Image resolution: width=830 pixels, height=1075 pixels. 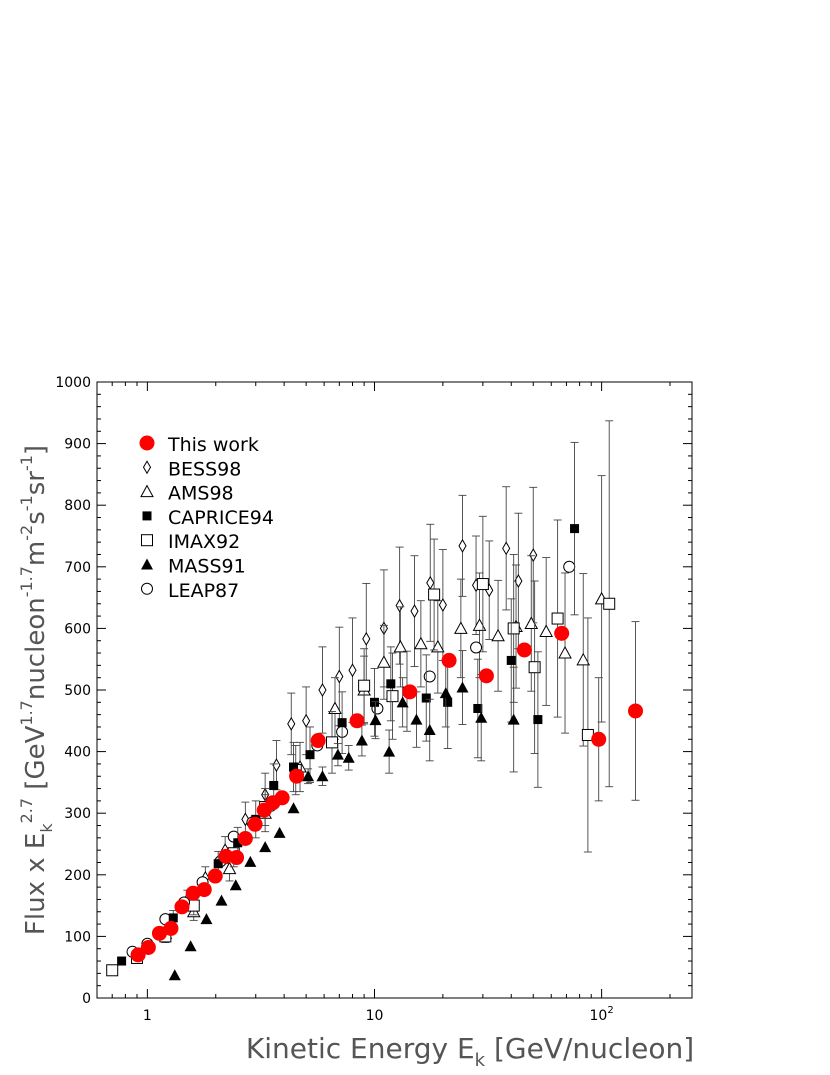 I want to click on y-tick-label: 200, so click(x=77, y=876).